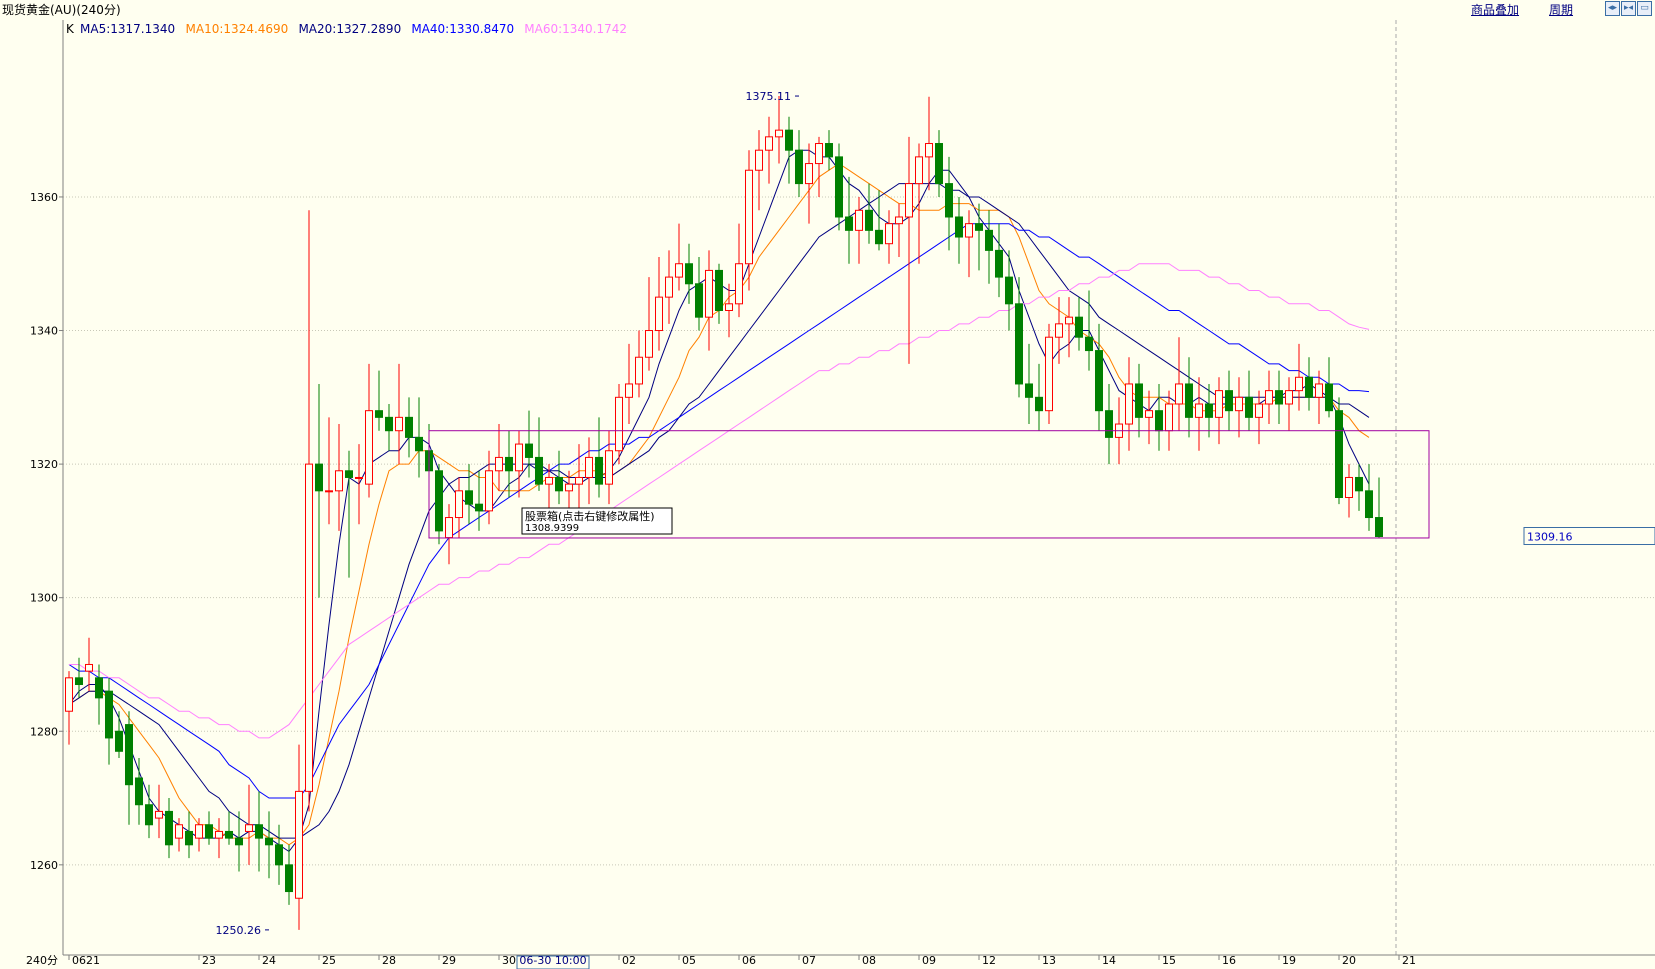 This screenshot has width=1655, height=969. Describe the element at coordinates (44, 731) in the screenshot. I see `y-tick-label: 1280` at that location.